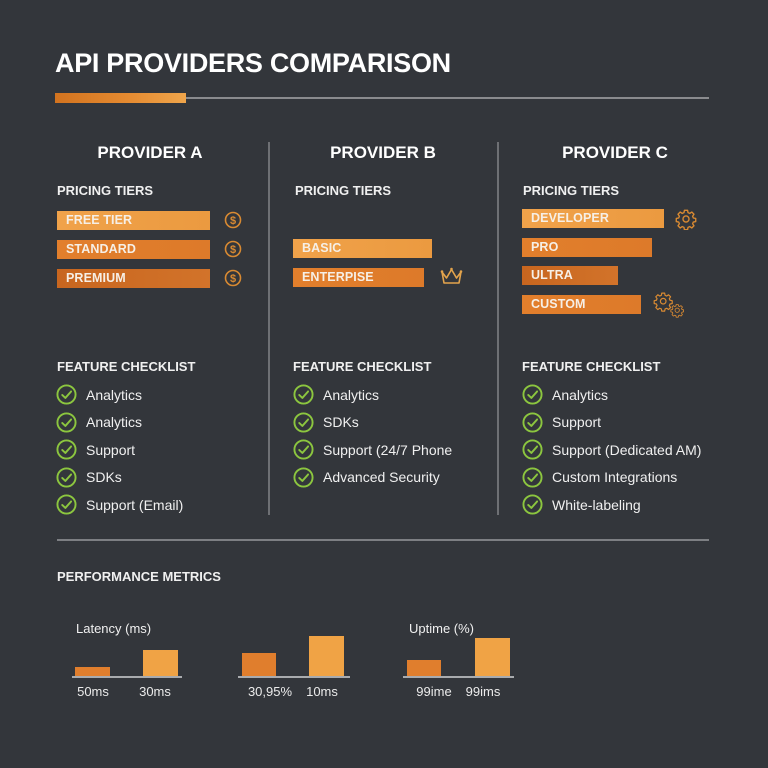  I want to click on feature-item: Support (Dedicated AM), so click(611, 450).